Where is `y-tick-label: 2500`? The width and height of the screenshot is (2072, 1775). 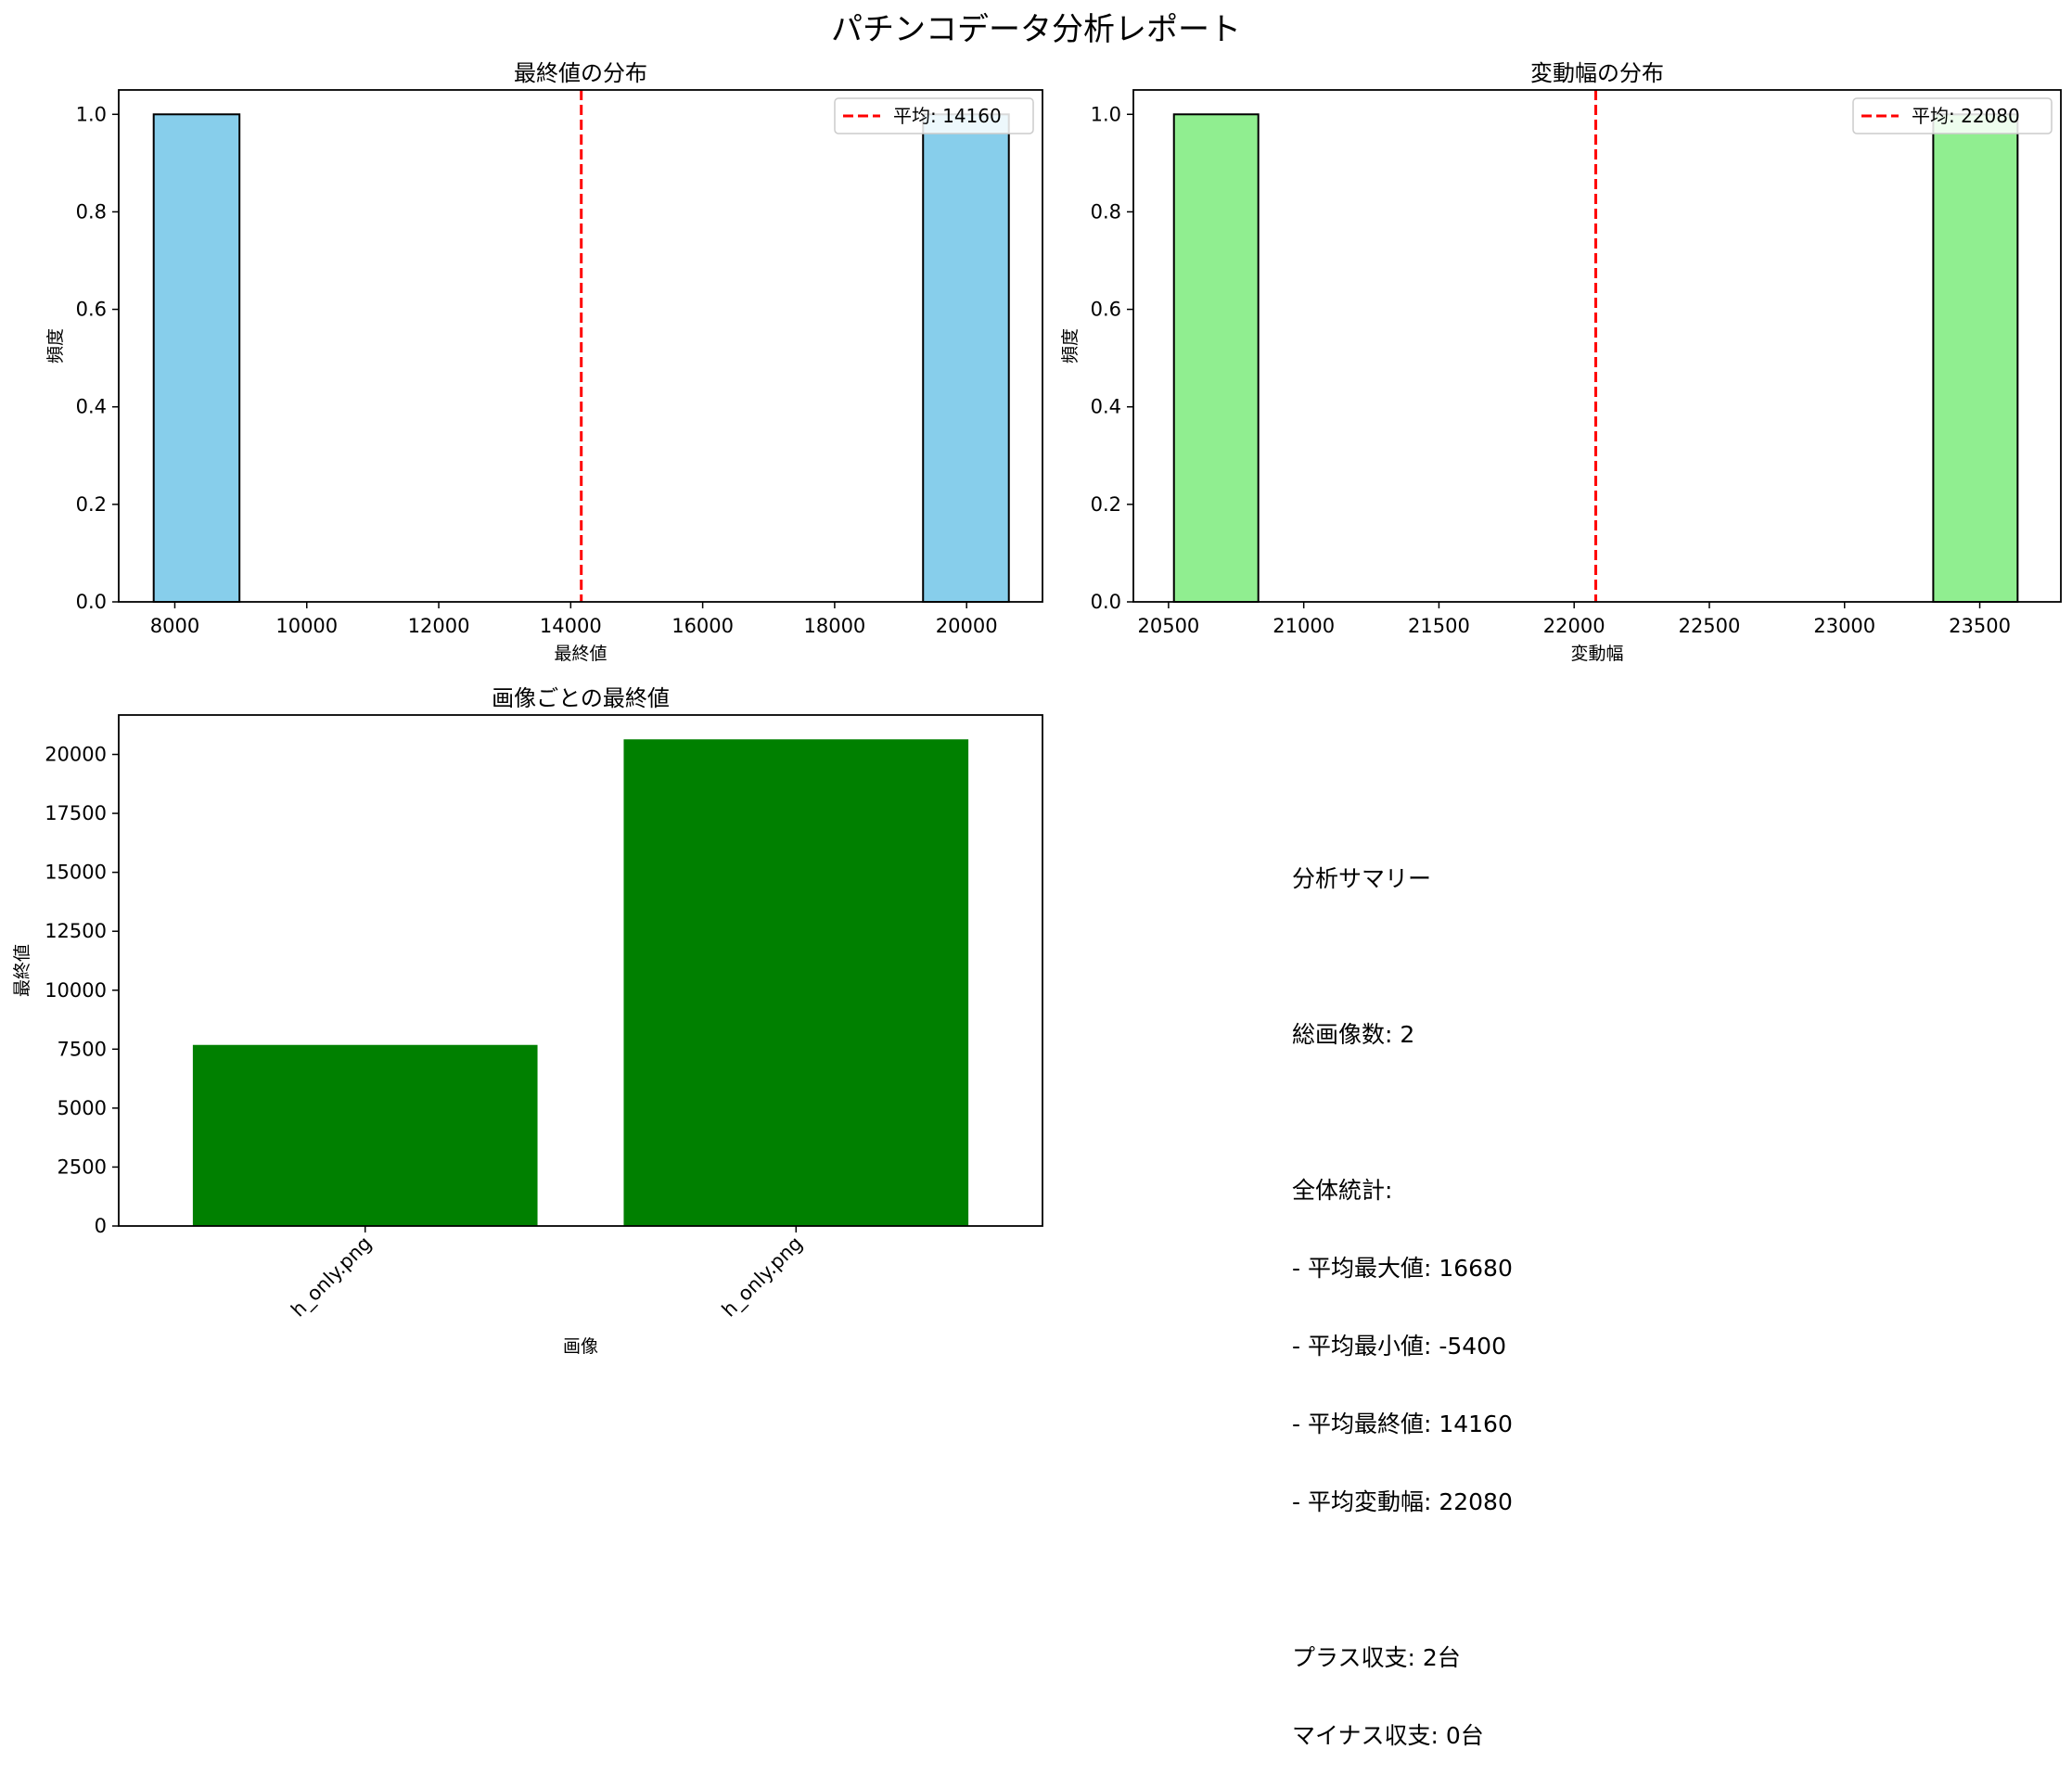 y-tick-label: 2500 is located at coordinates (82, 1167).